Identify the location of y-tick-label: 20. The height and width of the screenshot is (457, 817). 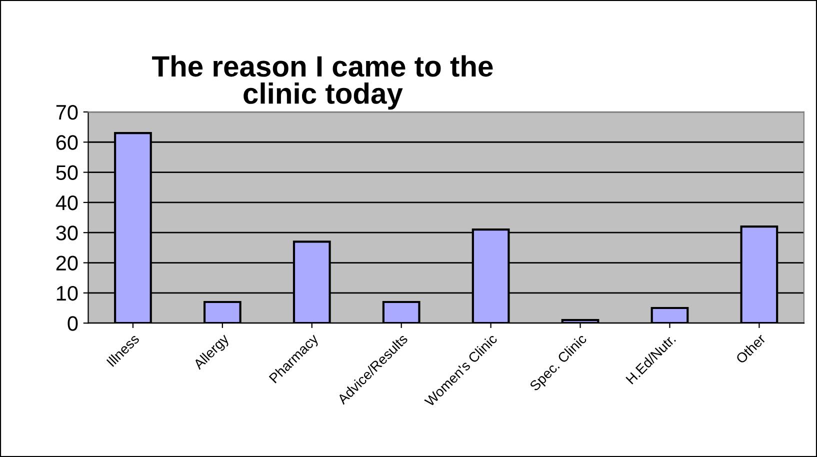
(67, 263).